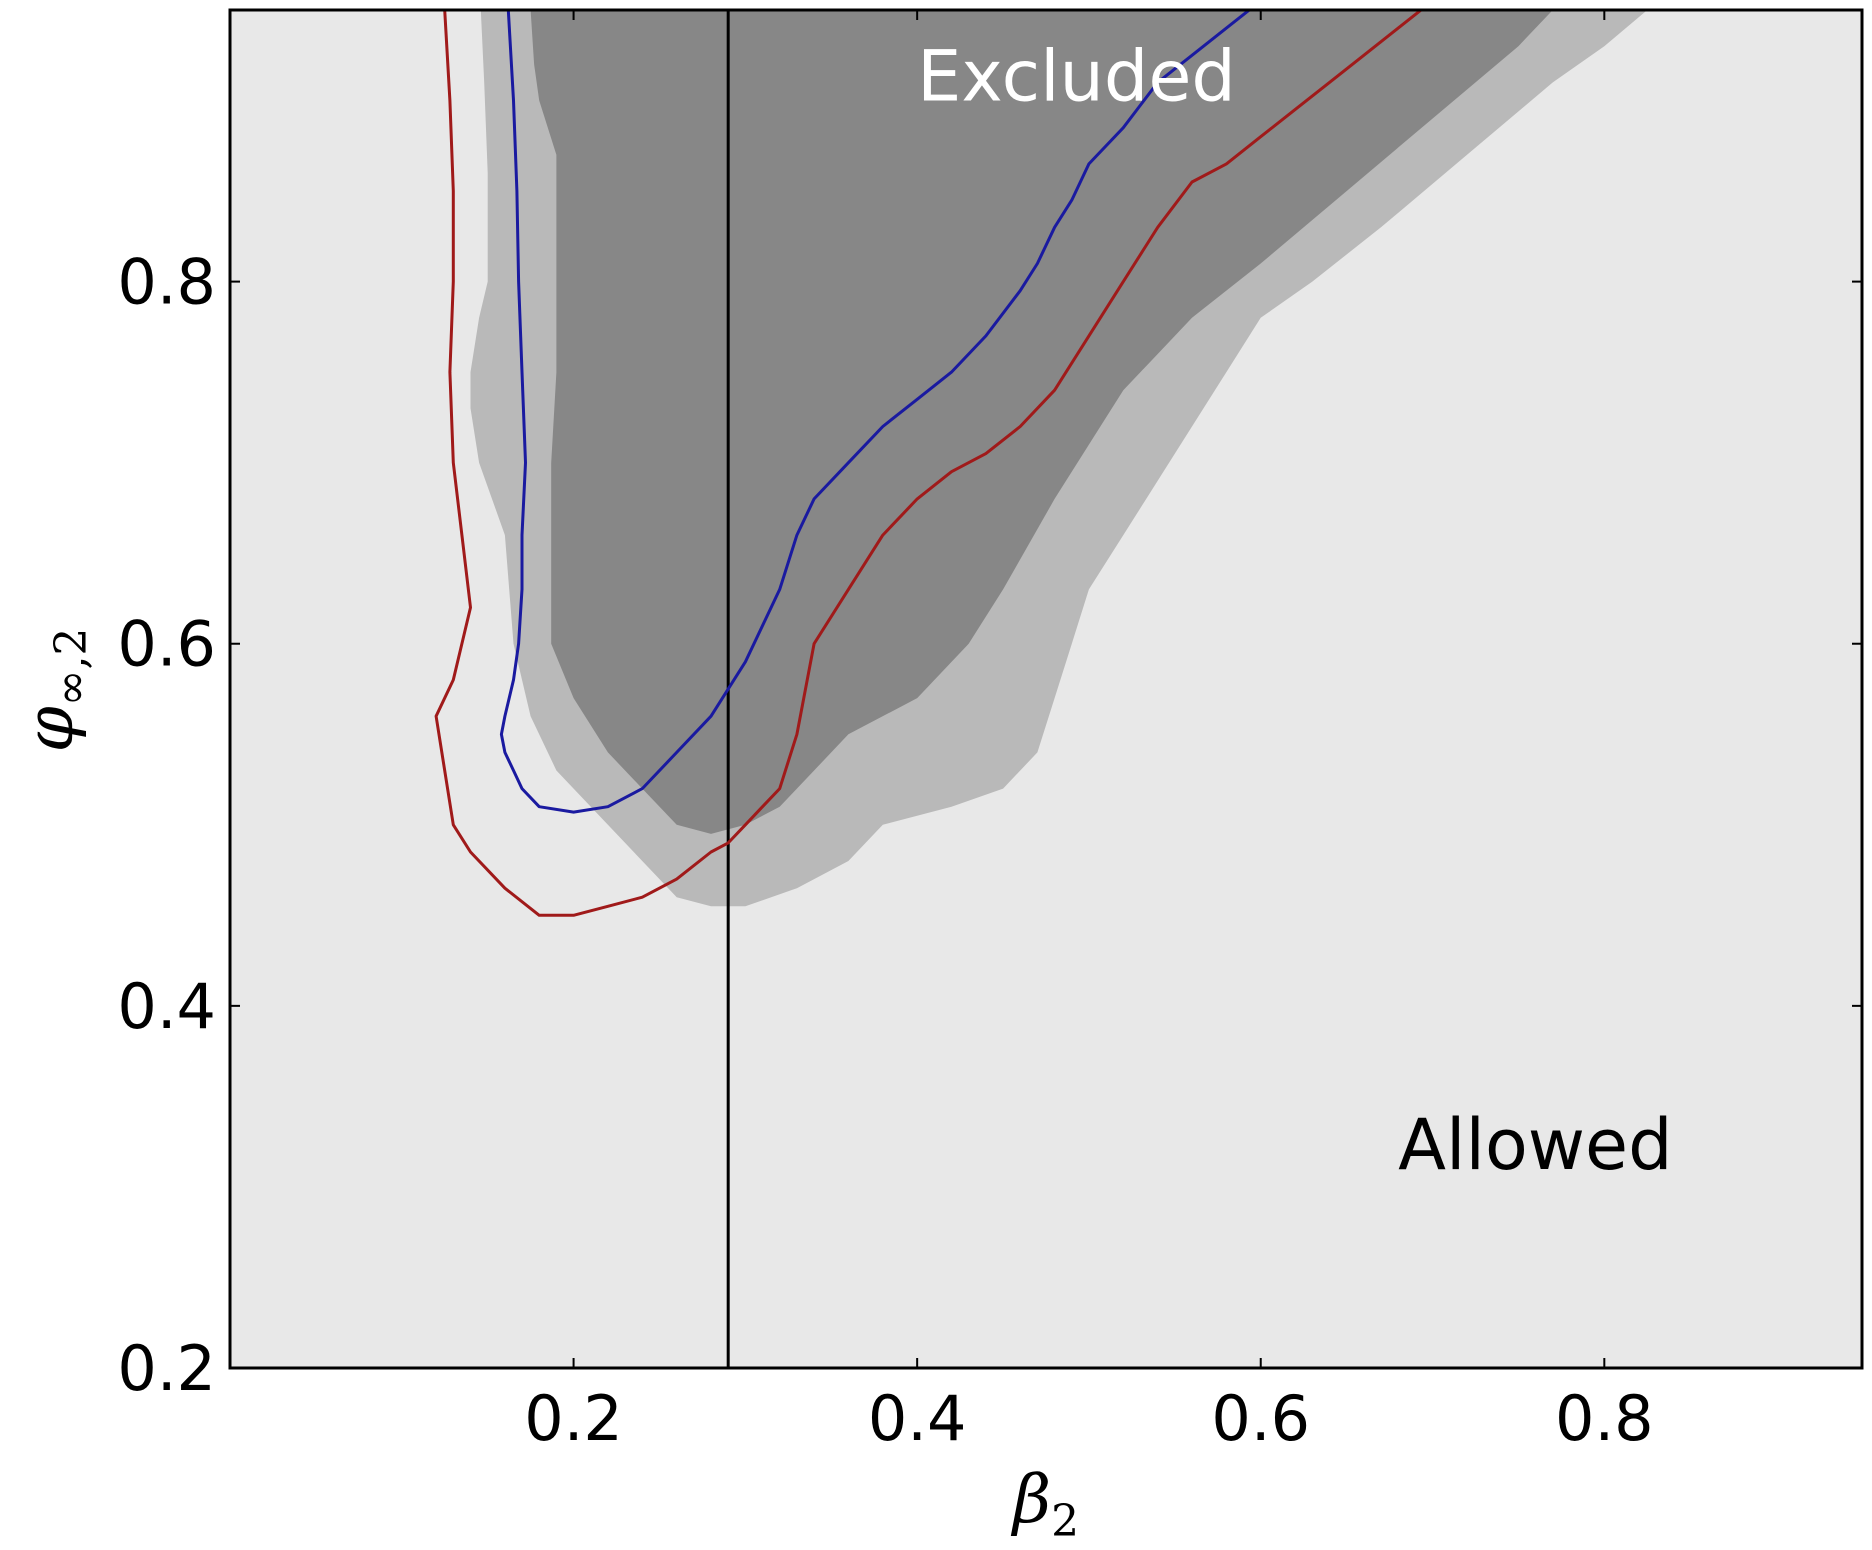 The image size is (1872, 1550). Describe the element at coordinates (1076, 77) in the screenshot. I see `annotation-excluded: Excluded` at that location.